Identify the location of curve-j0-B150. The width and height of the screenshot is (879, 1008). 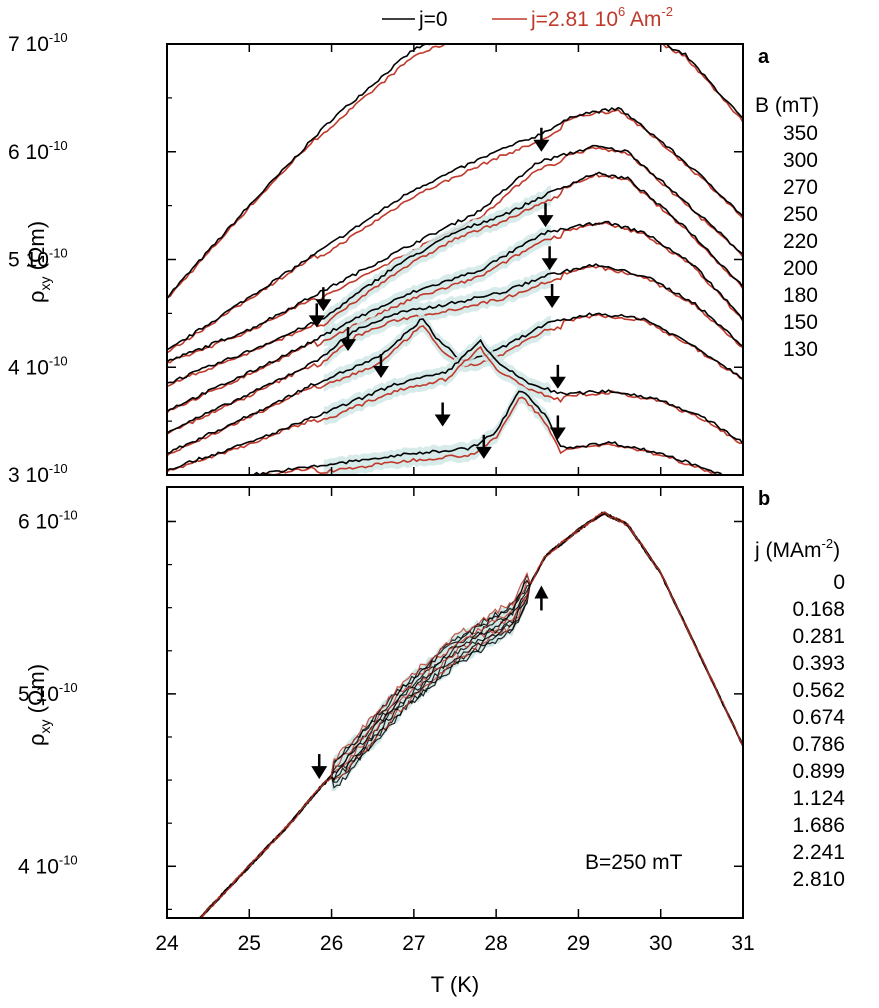
(455, 404).